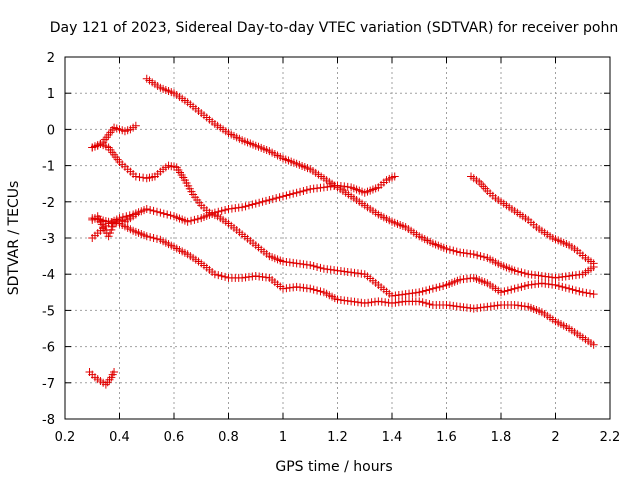 The height and width of the screenshot is (480, 640). What do you see at coordinates (48, 420) in the screenshot?
I see `y-tick-label: -8` at bounding box center [48, 420].